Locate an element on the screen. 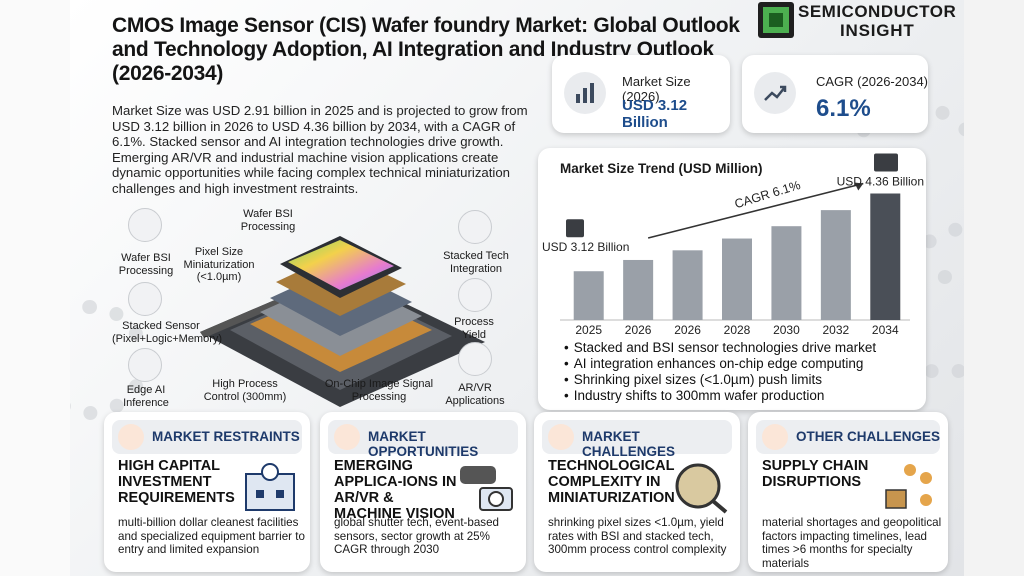  brand-logo: SEMICONDUCTOR INSIGHT is located at coordinates (864, 22).